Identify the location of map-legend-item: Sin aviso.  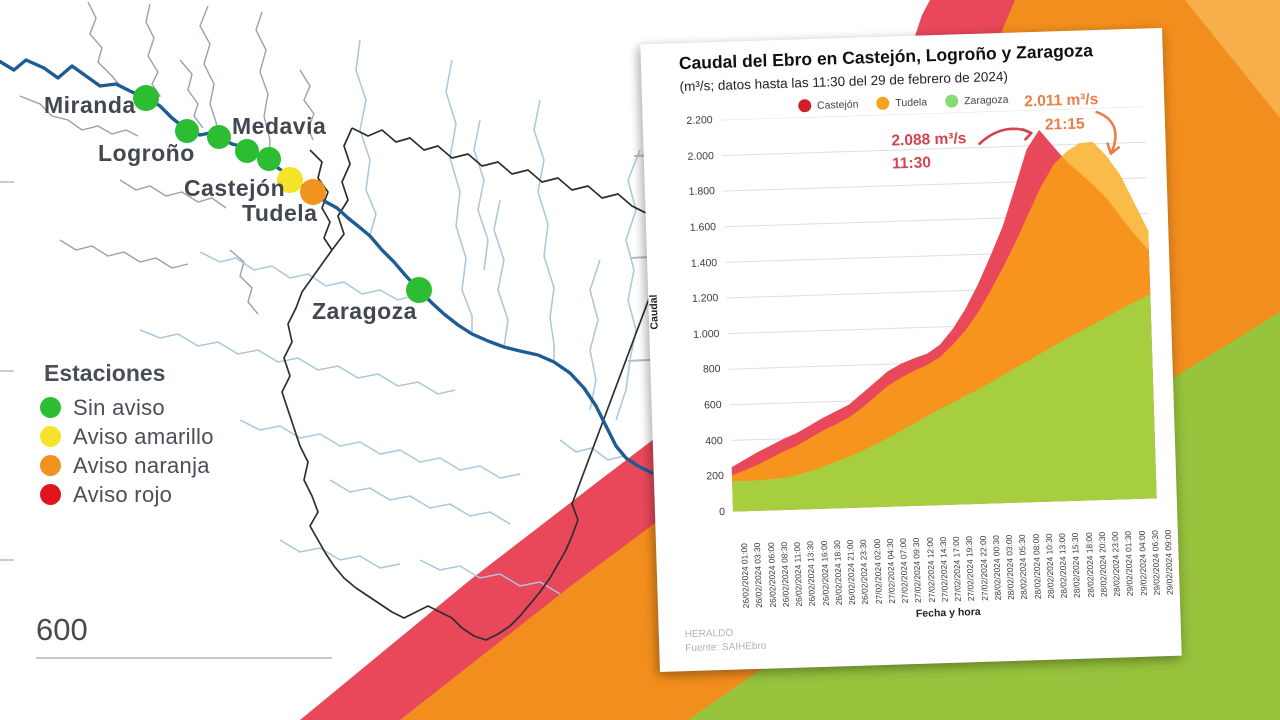
(127, 407).